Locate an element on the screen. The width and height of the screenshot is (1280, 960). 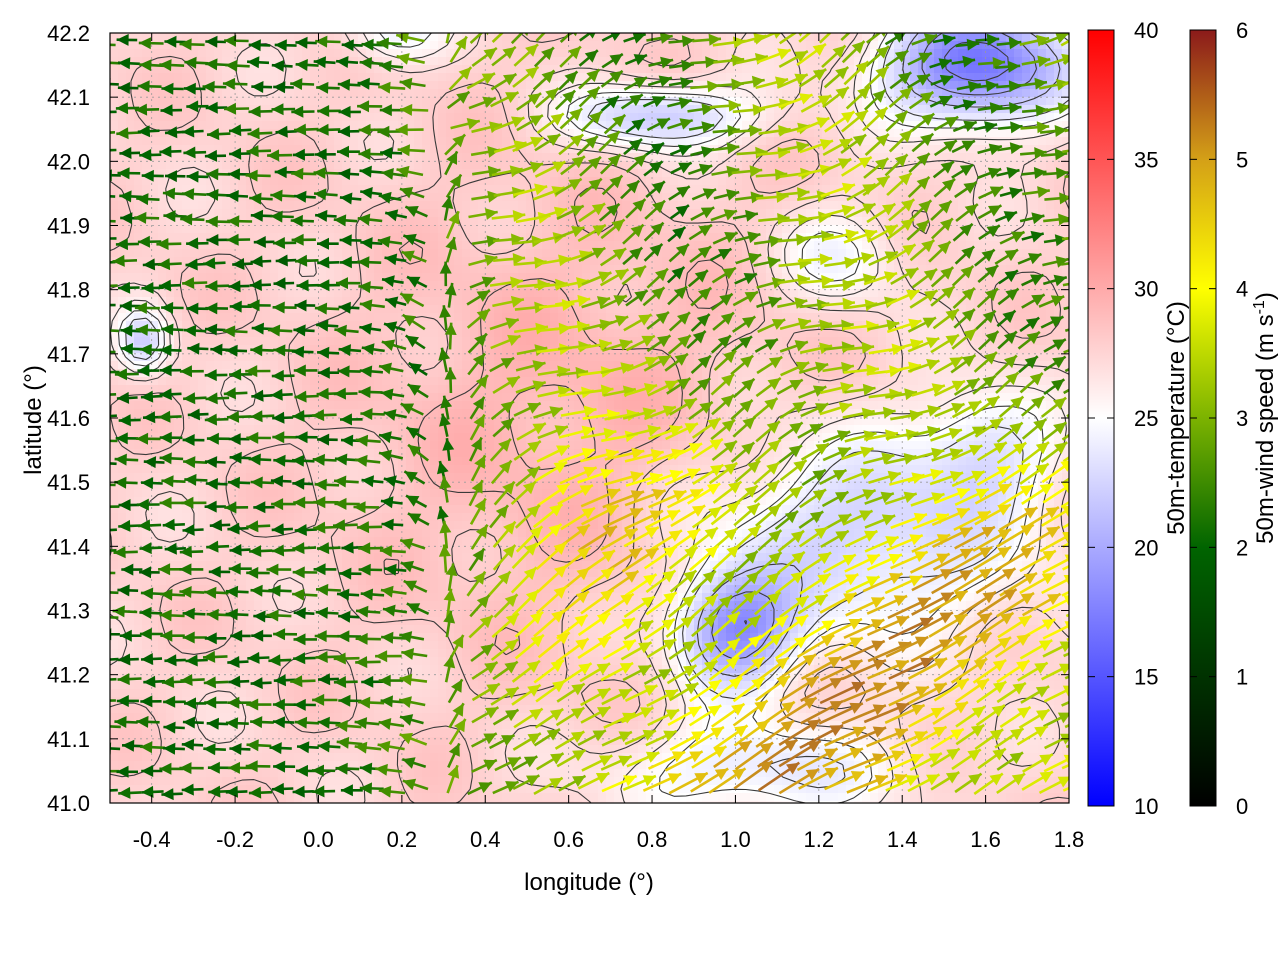
colorbar-tick-label: 5 is located at coordinates (1242, 159).